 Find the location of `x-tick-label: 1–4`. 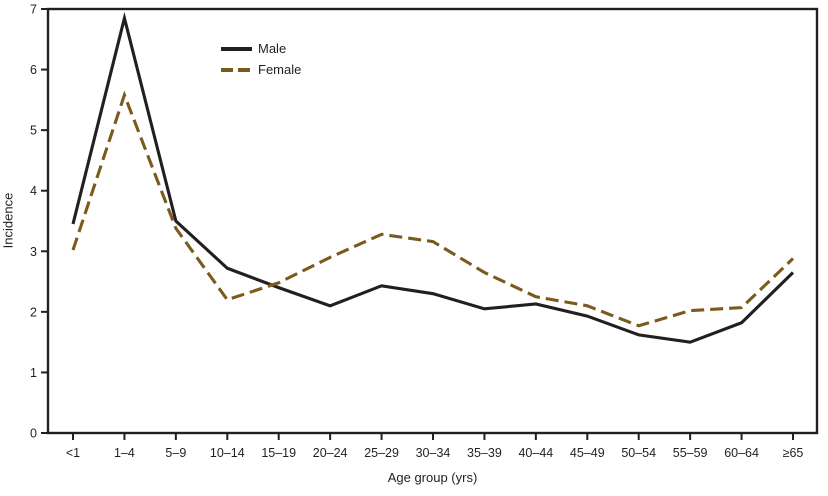

x-tick-label: 1–4 is located at coordinates (124, 453).